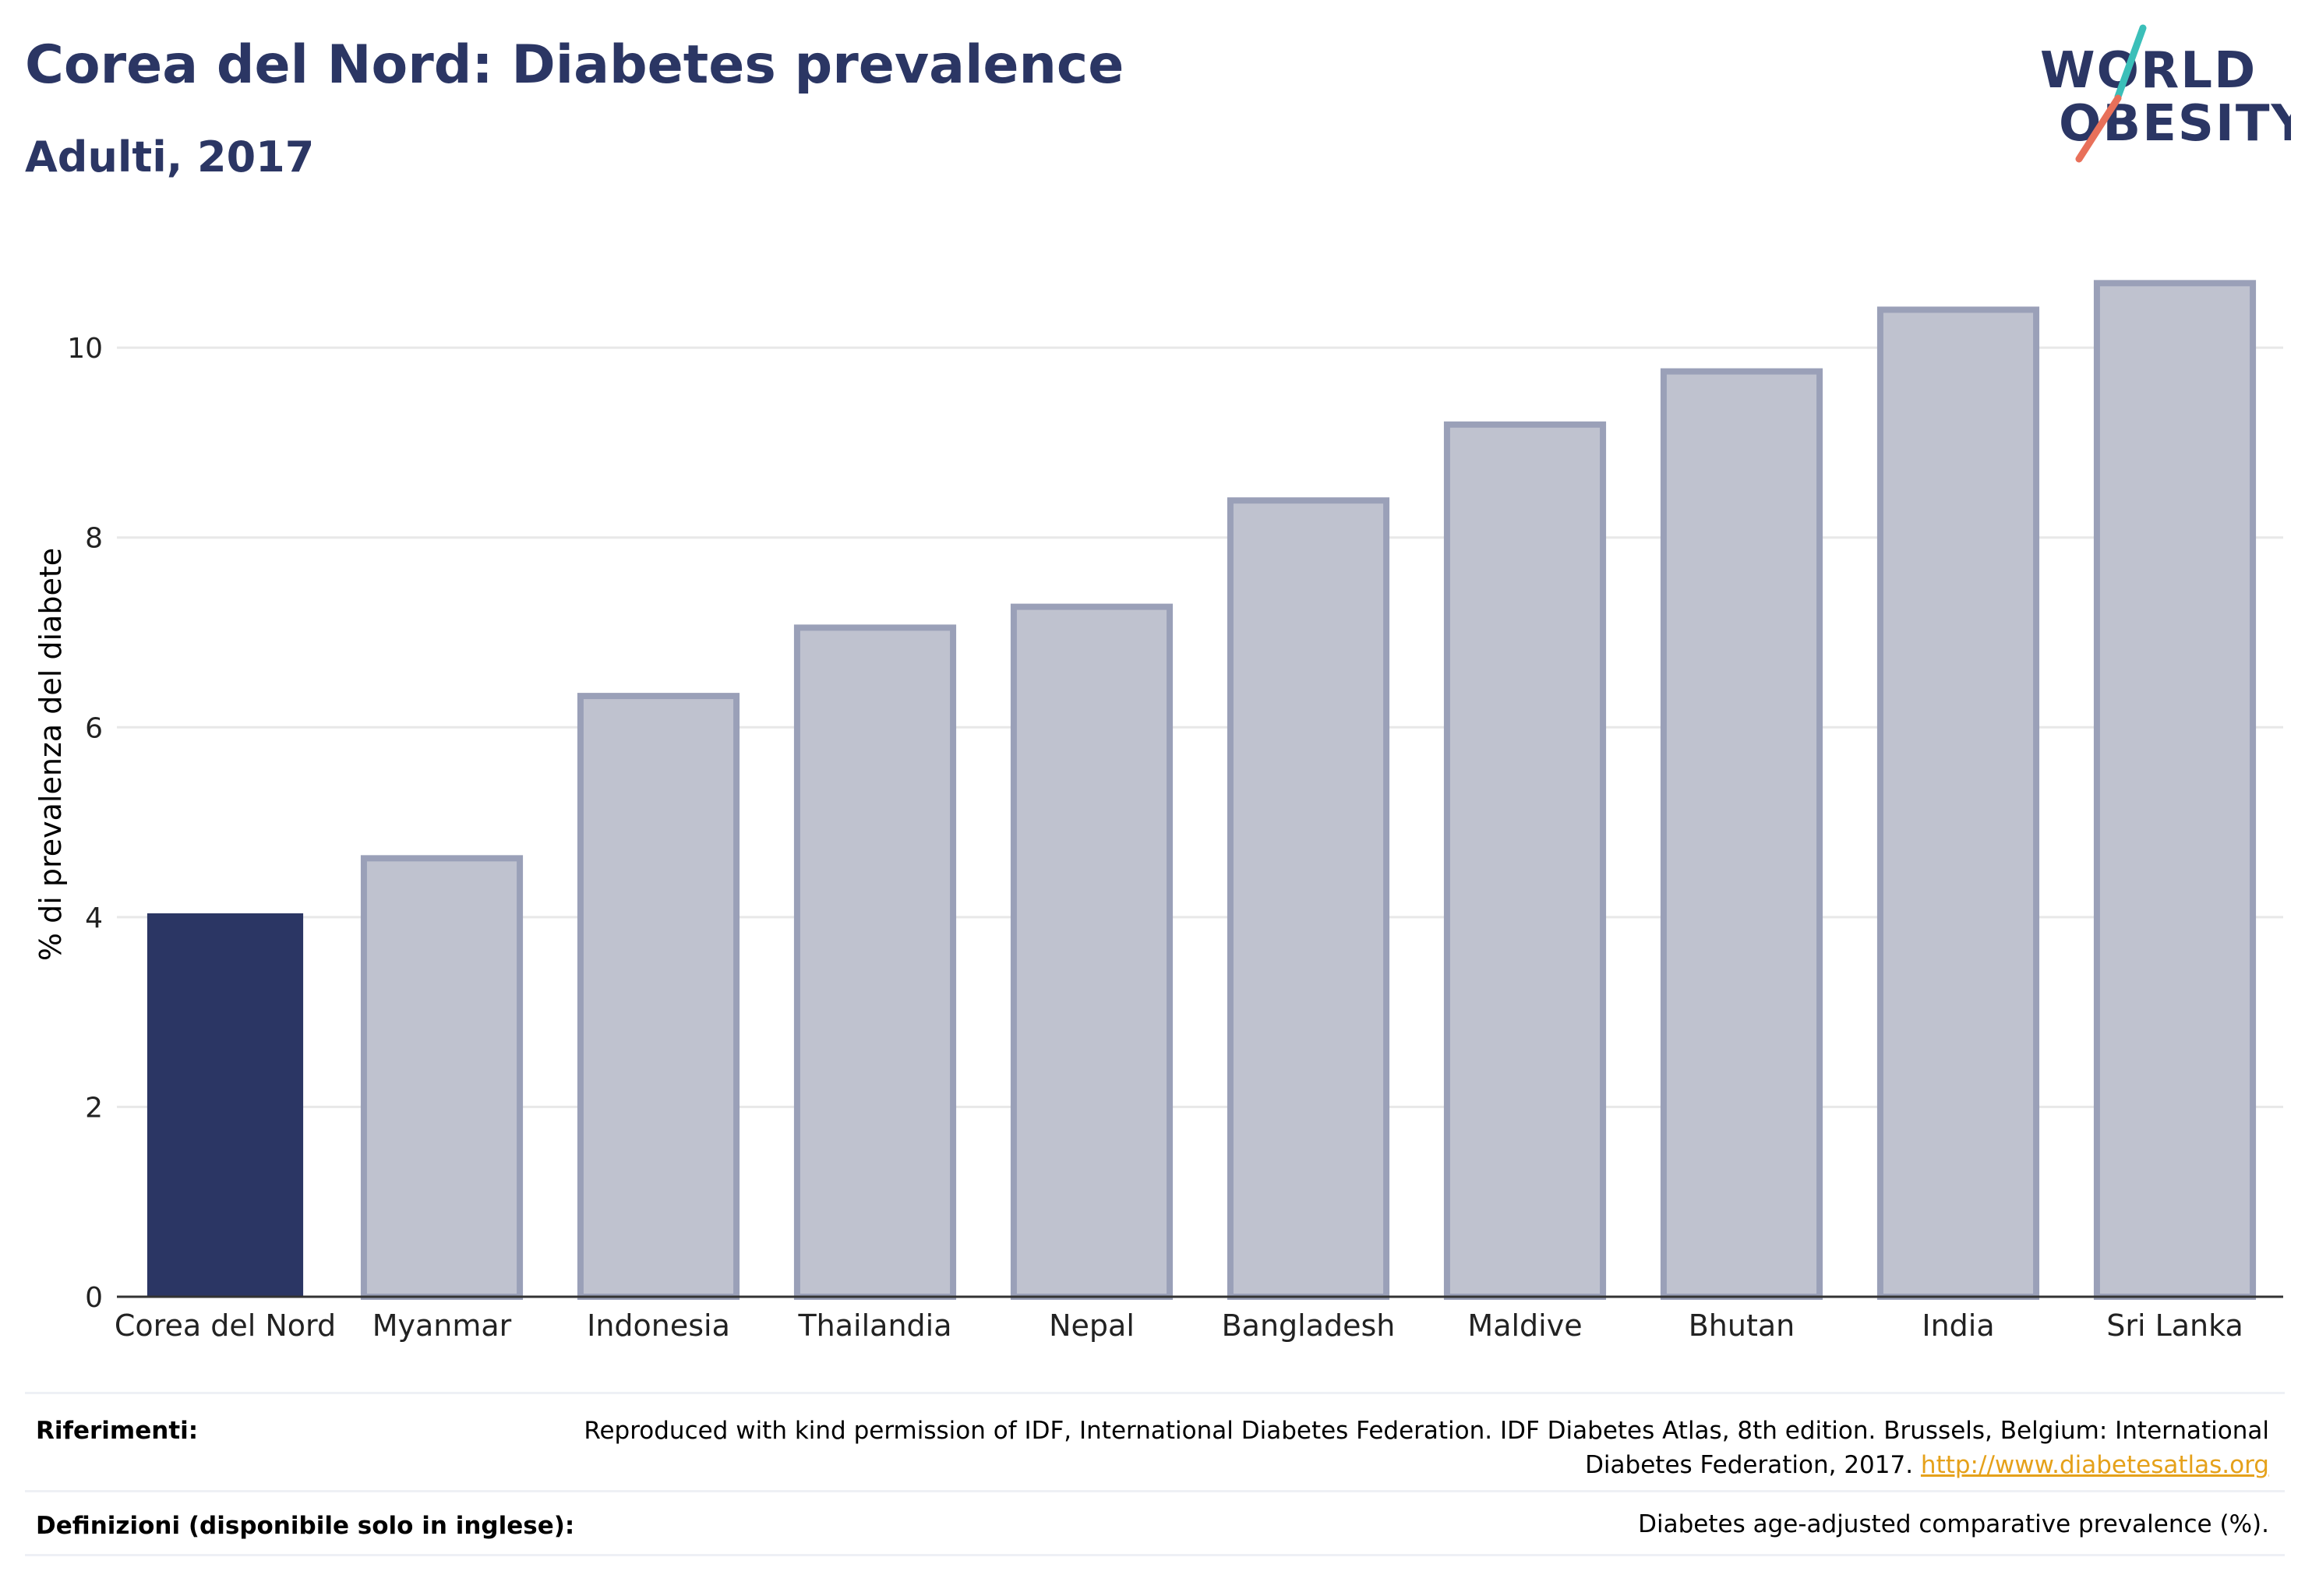 This screenshot has width=2305, height=1596. Describe the element at coordinates (1742, 1325) in the screenshot. I see `x-tick-label: Bhutan` at that location.